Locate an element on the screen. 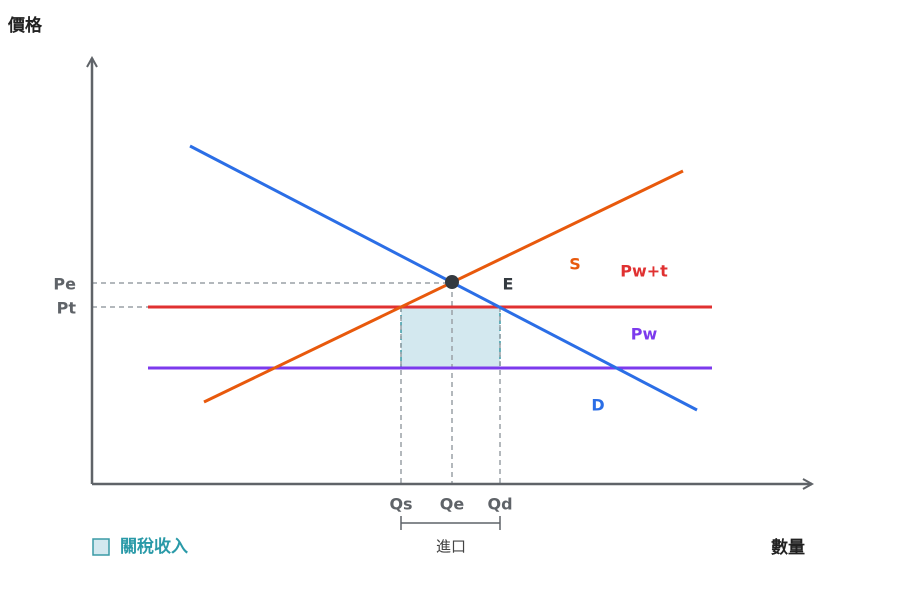 The width and height of the screenshot is (900, 589). qd-label: Qd is located at coordinates (499, 504).